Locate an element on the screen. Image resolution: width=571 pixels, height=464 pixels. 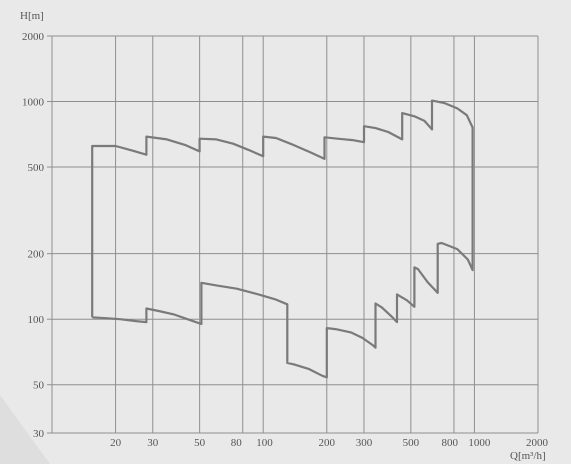
y-tick-label: 100 is located at coordinates (36, 320).